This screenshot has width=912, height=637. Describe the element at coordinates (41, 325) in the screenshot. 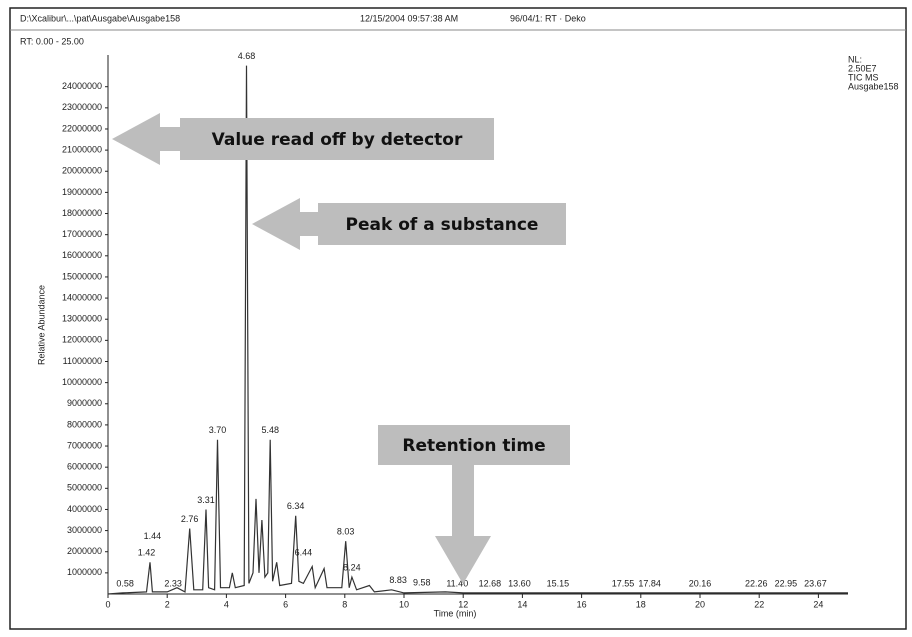

I see `y-axis-label: Relative Abundance` at that location.